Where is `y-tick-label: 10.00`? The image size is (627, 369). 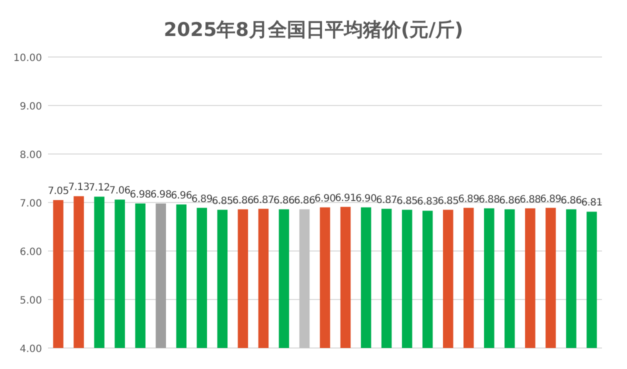 y-tick-label: 10.00 is located at coordinates (27, 58).